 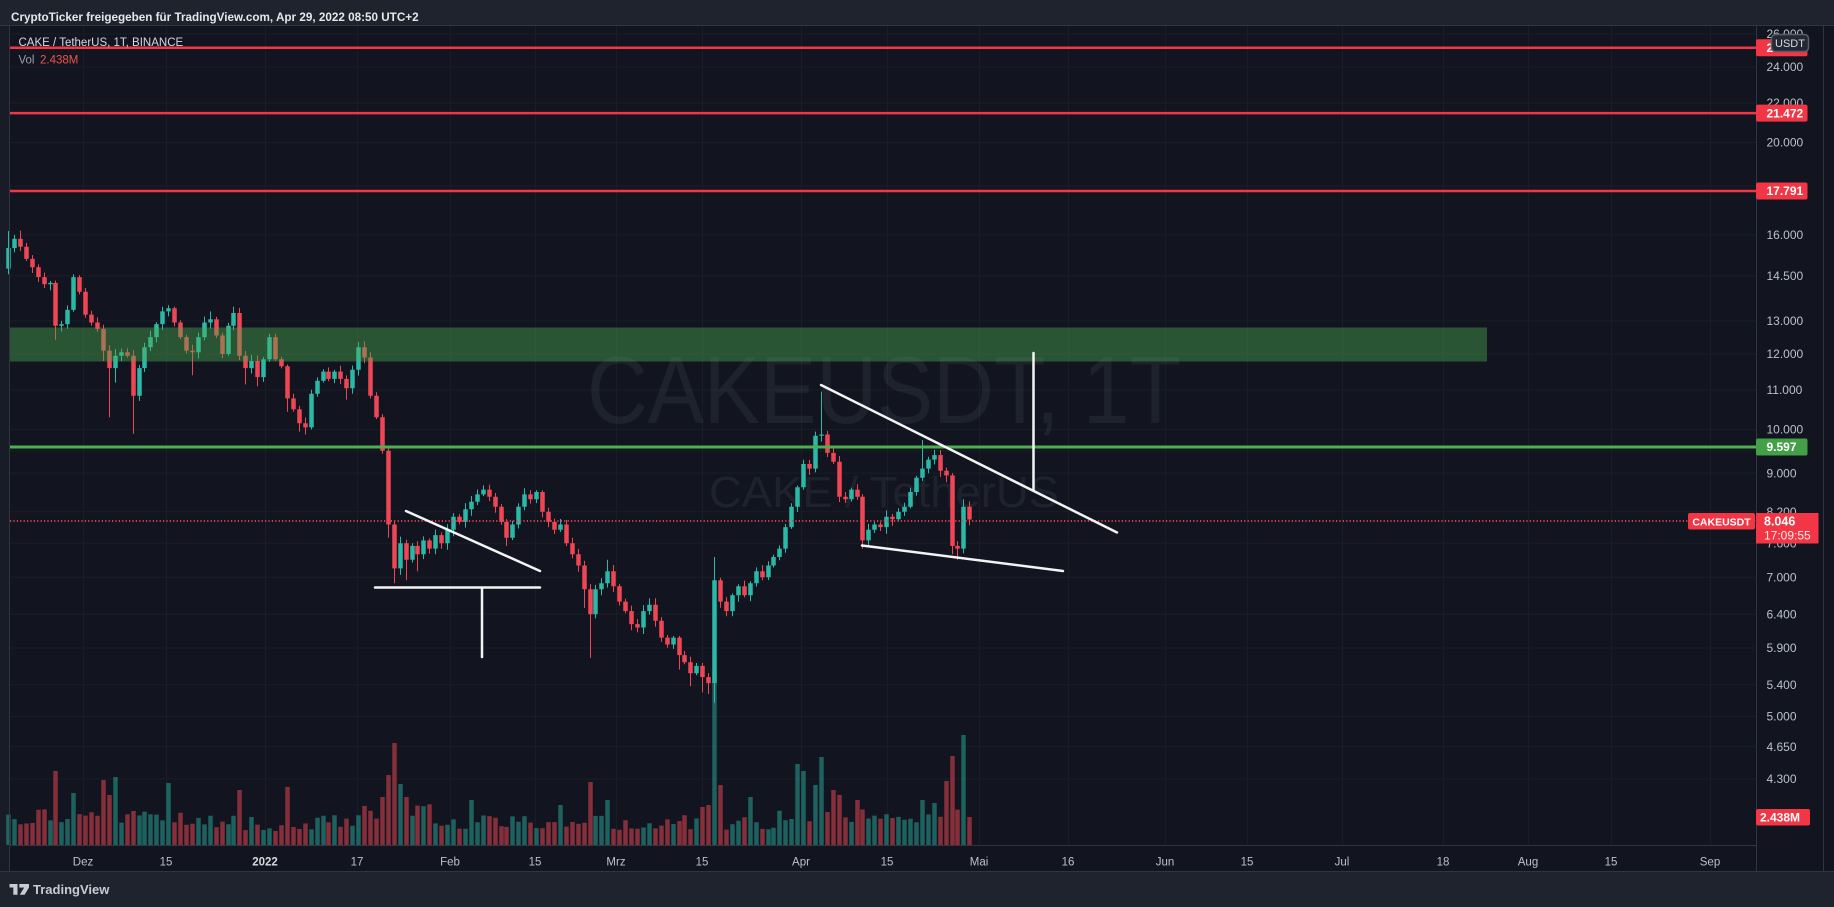 What do you see at coordinates (1710, 863) in the screenshot?
I see `svg-text: Sep` at bounding box center [1710, 863].